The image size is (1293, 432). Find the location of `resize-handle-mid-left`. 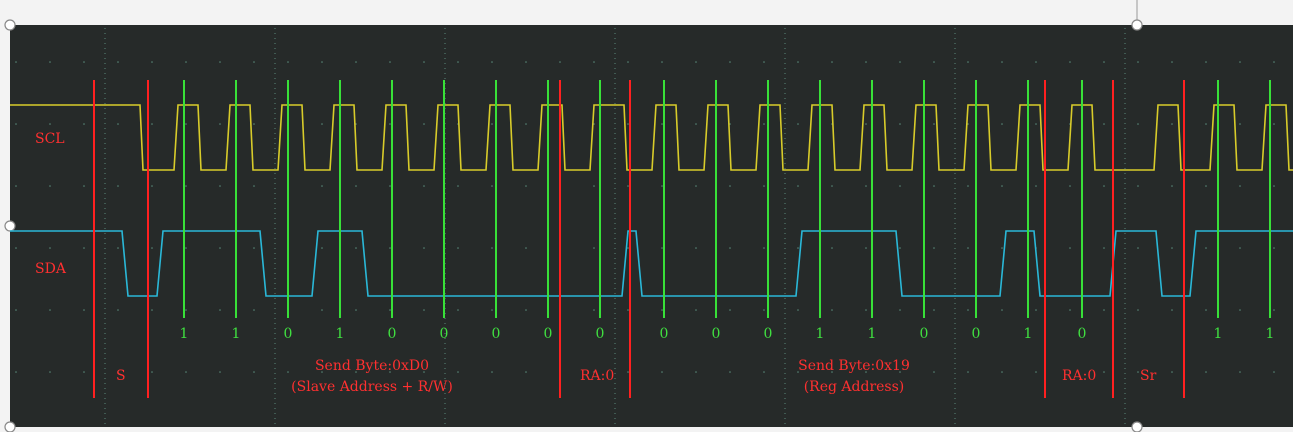

resize-handle-mid-left is located at coordinates (10, 226).